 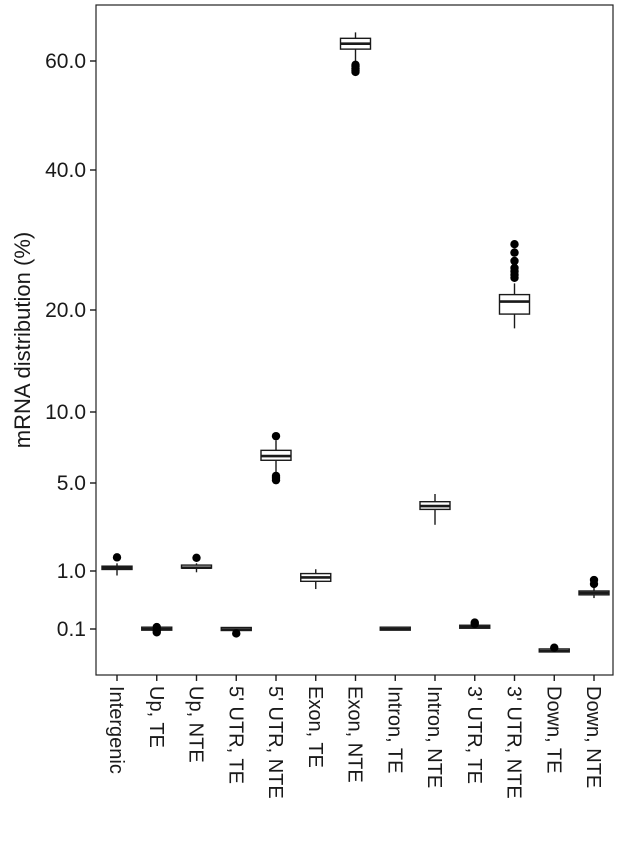 I want to click on x-category-label: Down, NTE, so click(x=593, y=737).